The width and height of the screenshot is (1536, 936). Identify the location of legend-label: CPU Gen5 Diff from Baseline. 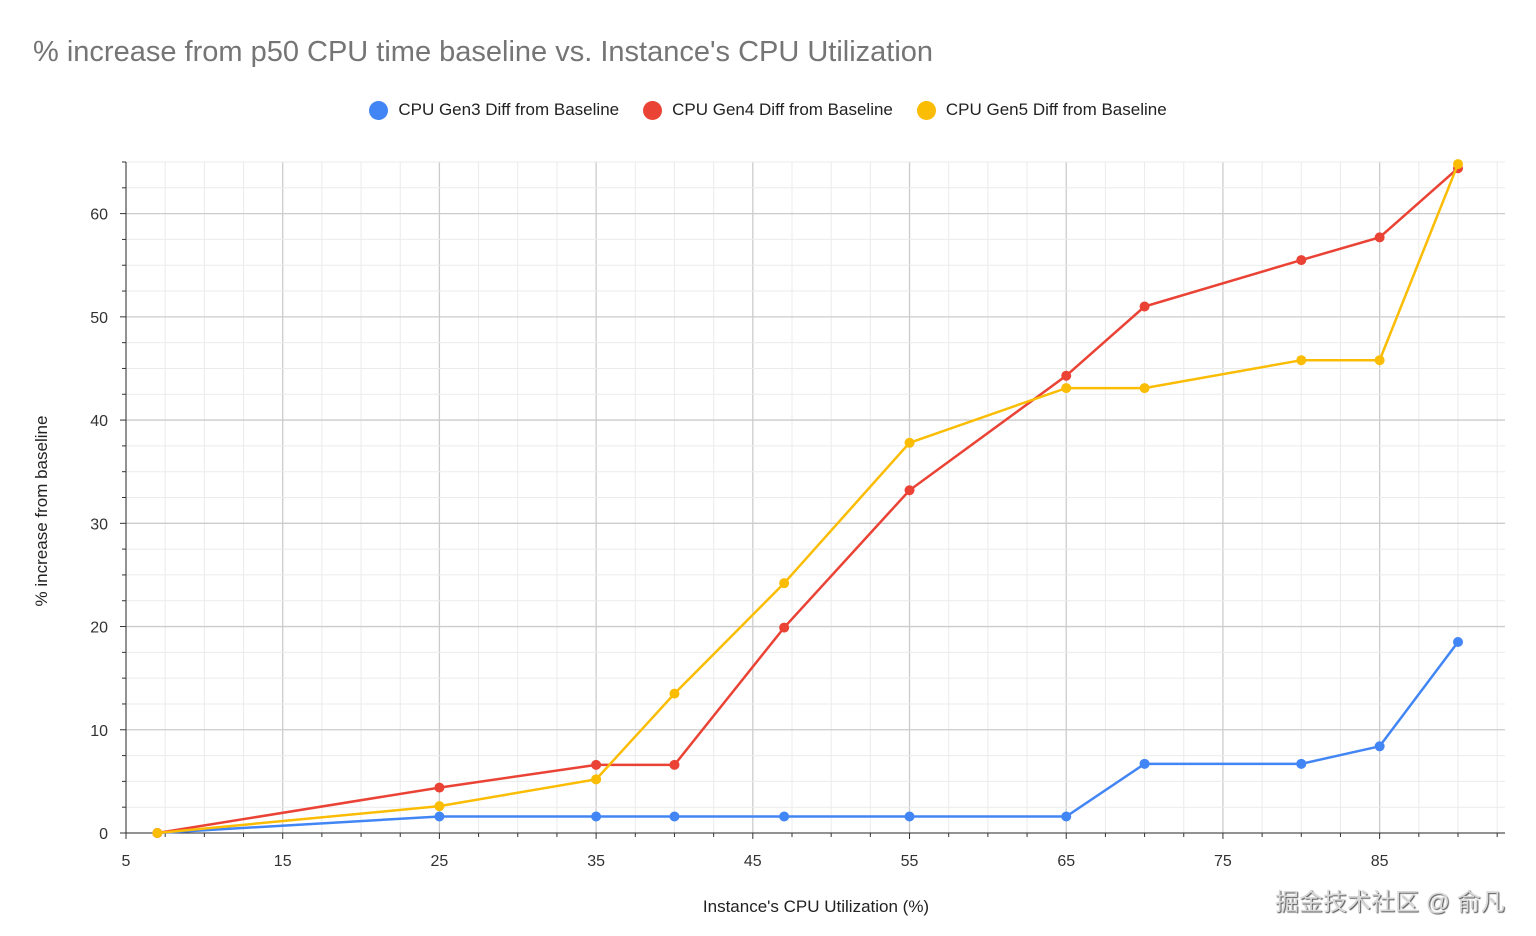
(1056, 109).